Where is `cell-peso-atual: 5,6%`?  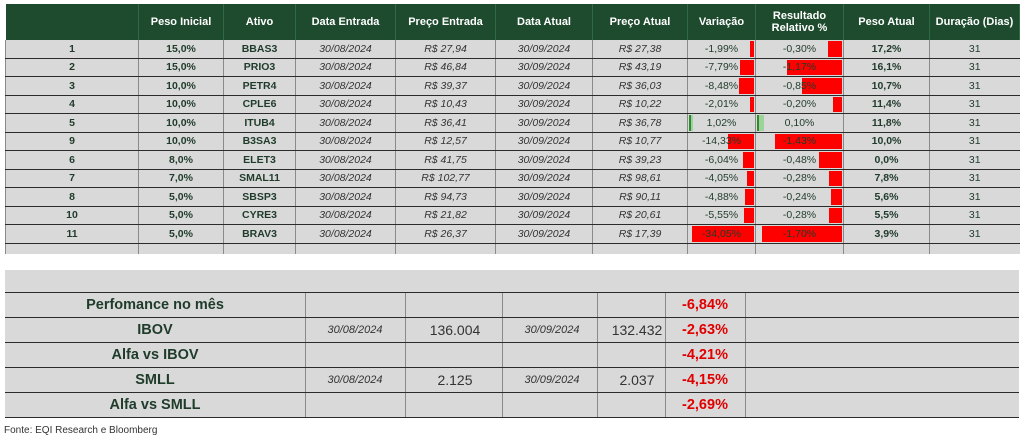 cell-peso-atual: 5,6% is located at coordinates (886, 197).